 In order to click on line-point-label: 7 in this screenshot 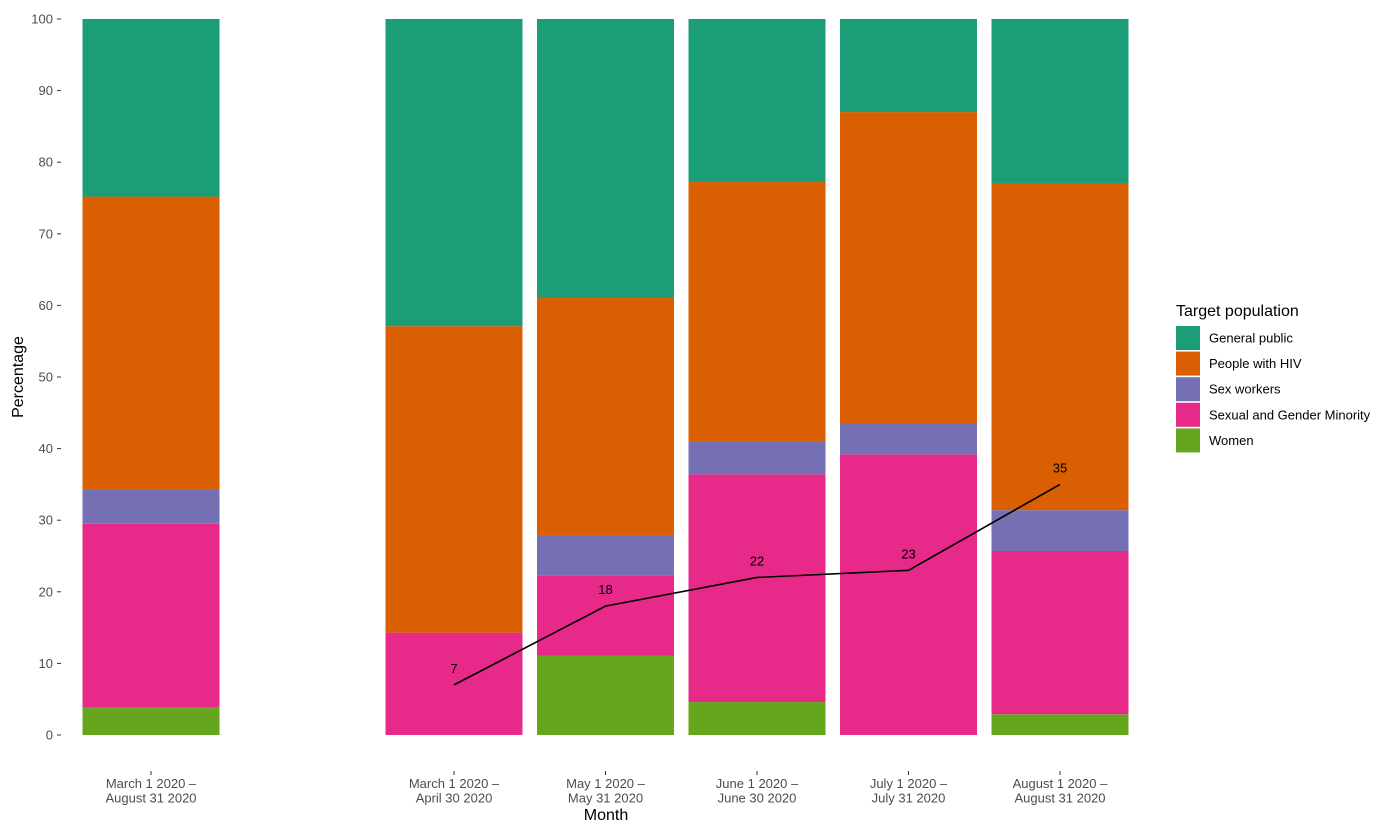, I will do `click(453, 668)`.